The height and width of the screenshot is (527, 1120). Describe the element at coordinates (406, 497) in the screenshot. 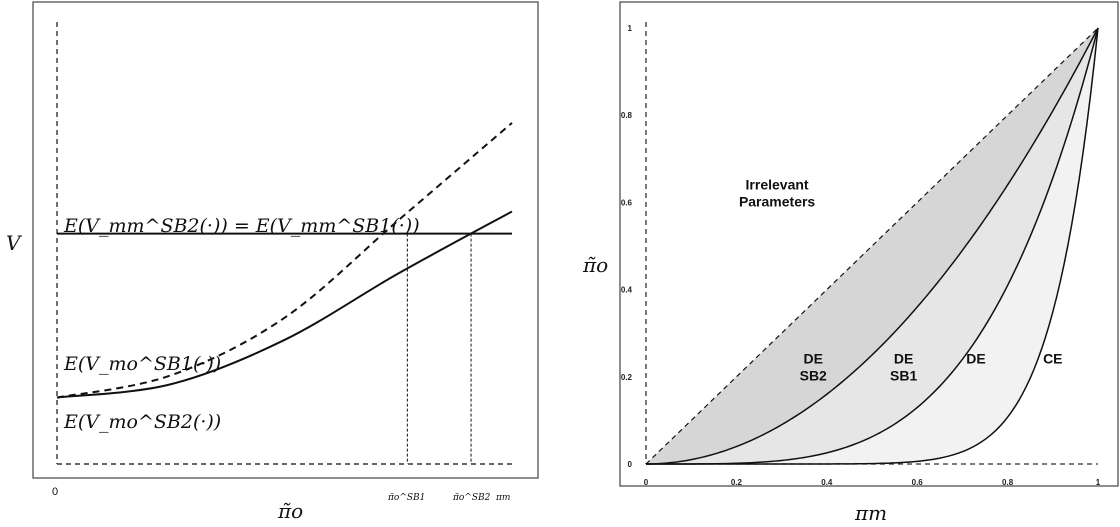

I see `left-tick-label-sb1: π̃o^SB1` at that location.